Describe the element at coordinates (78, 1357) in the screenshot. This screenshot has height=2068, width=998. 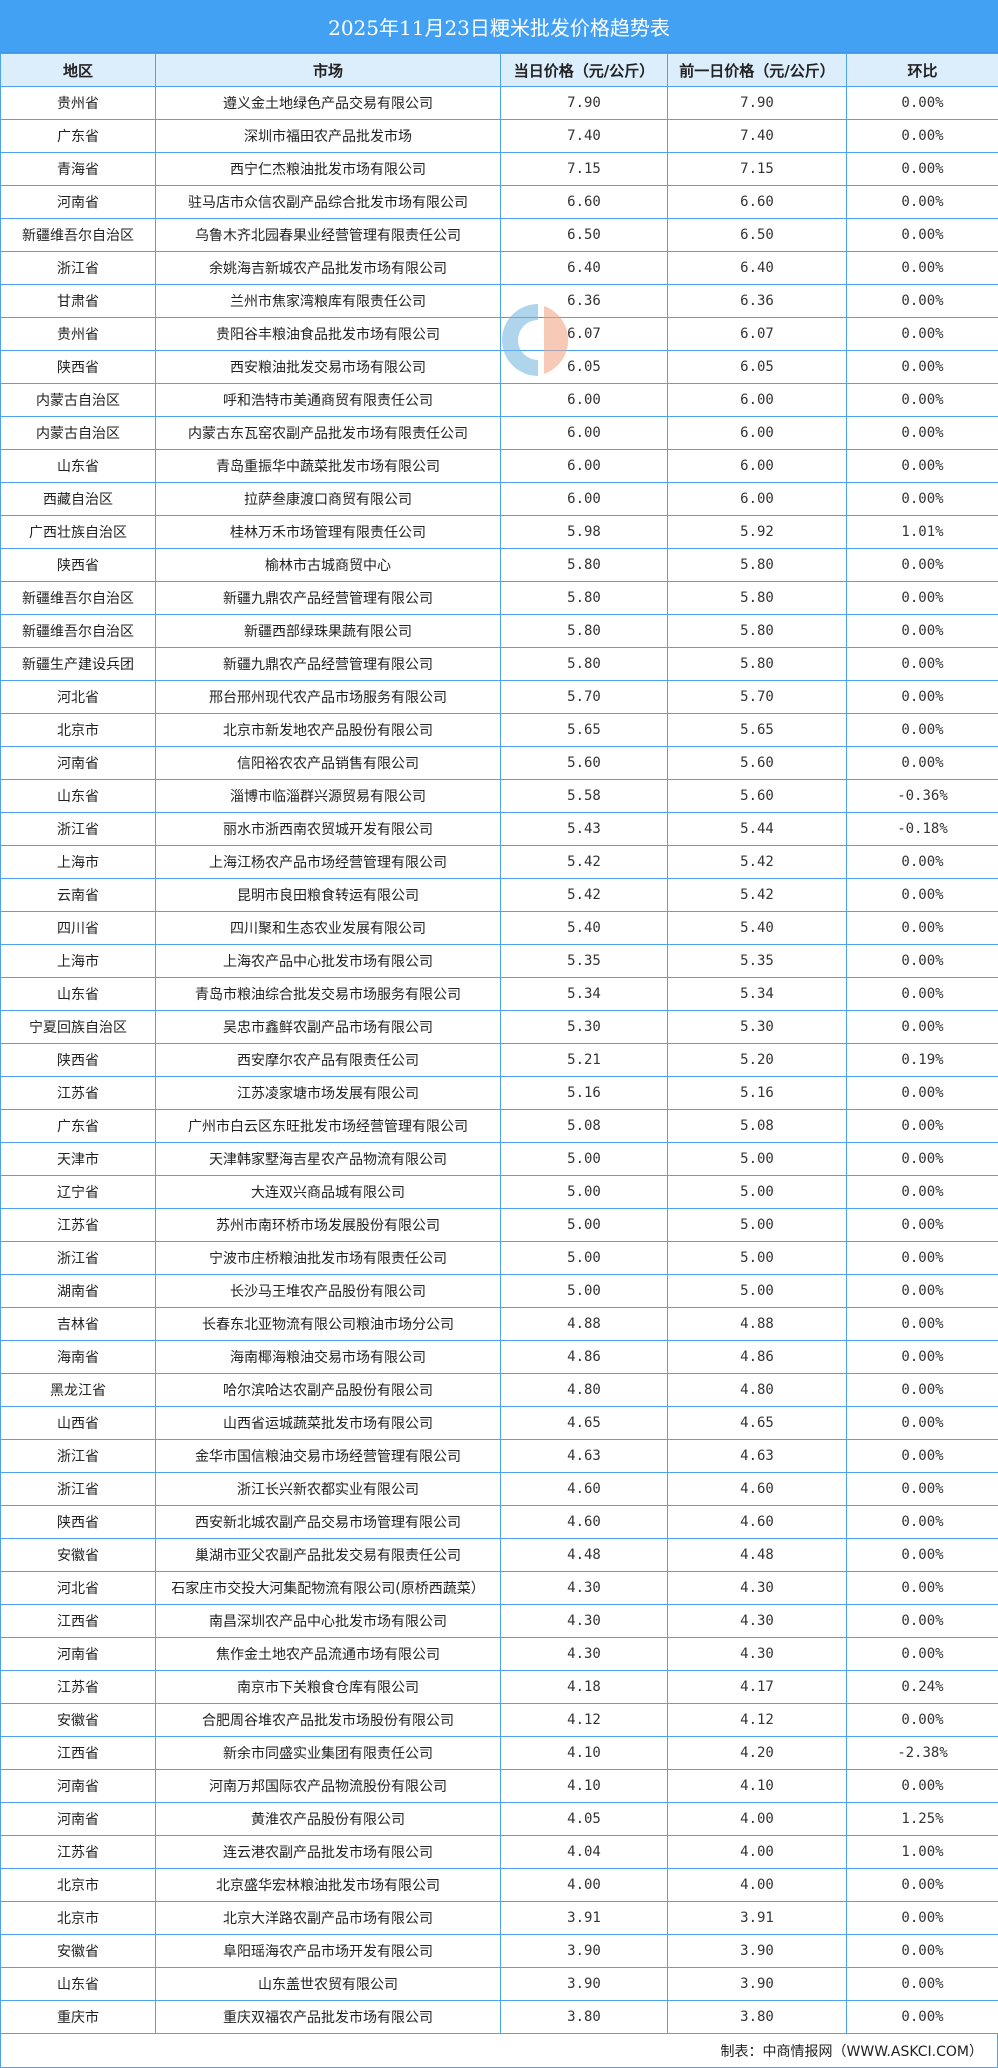
I see `cell-region: 海南省` at that location.